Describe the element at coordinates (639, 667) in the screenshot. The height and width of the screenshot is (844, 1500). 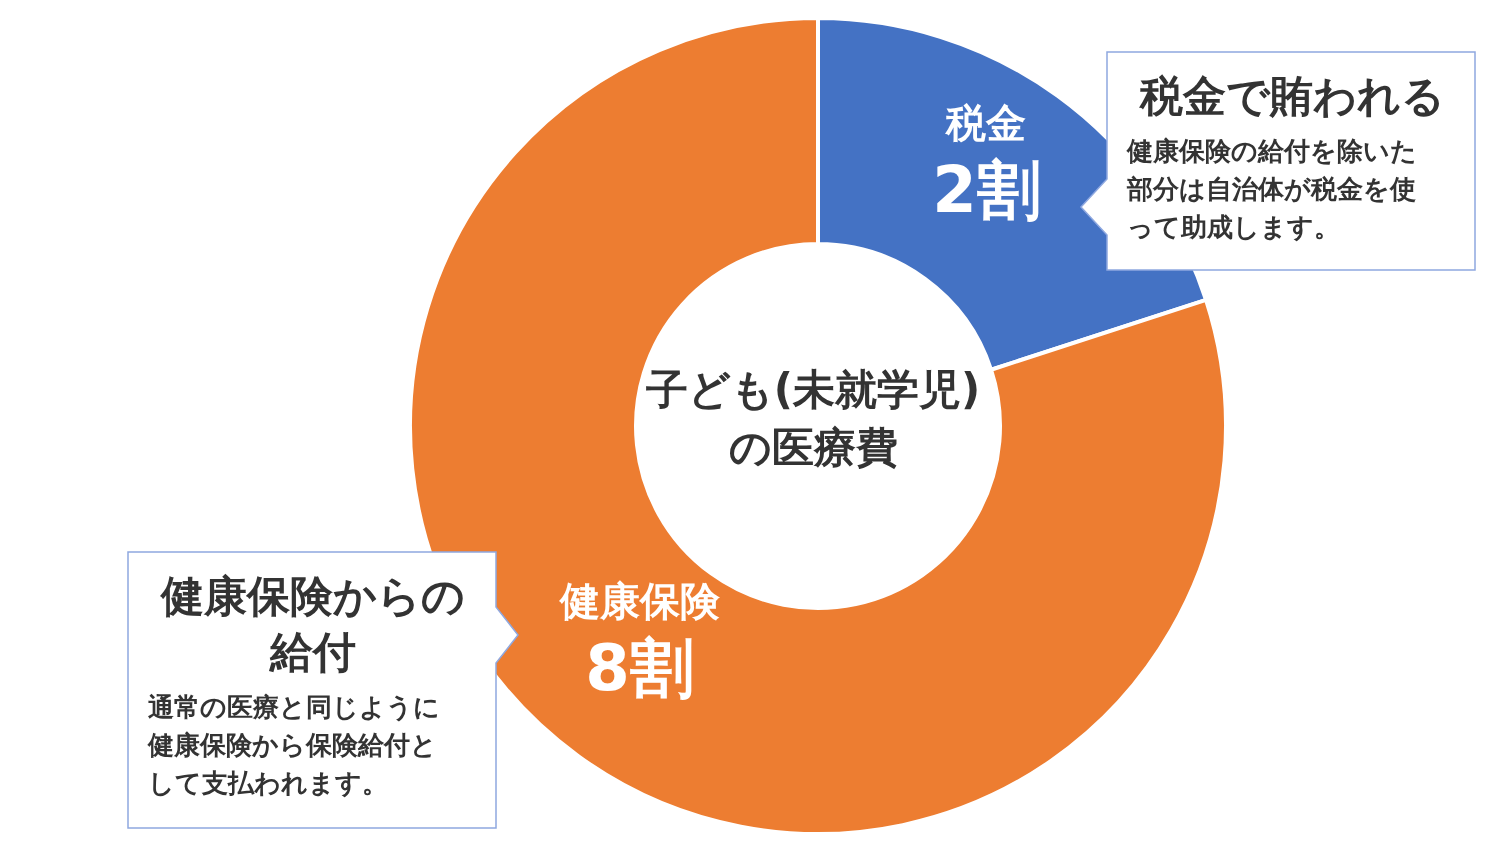
I see `data-label: 8割` at that location.